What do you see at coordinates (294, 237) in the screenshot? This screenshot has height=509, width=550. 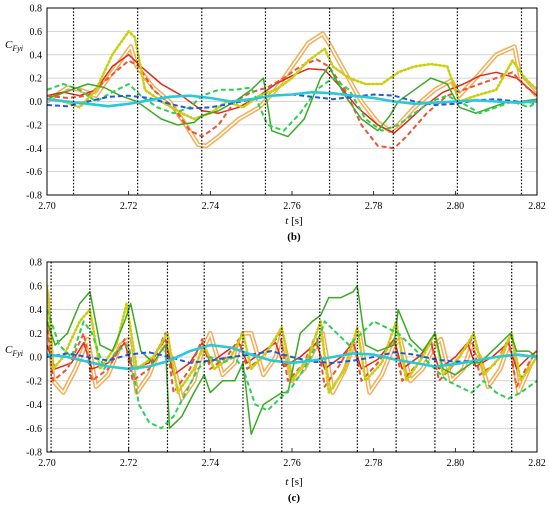 I see `panel-caption: (b)` at bounding box center [294, 237].